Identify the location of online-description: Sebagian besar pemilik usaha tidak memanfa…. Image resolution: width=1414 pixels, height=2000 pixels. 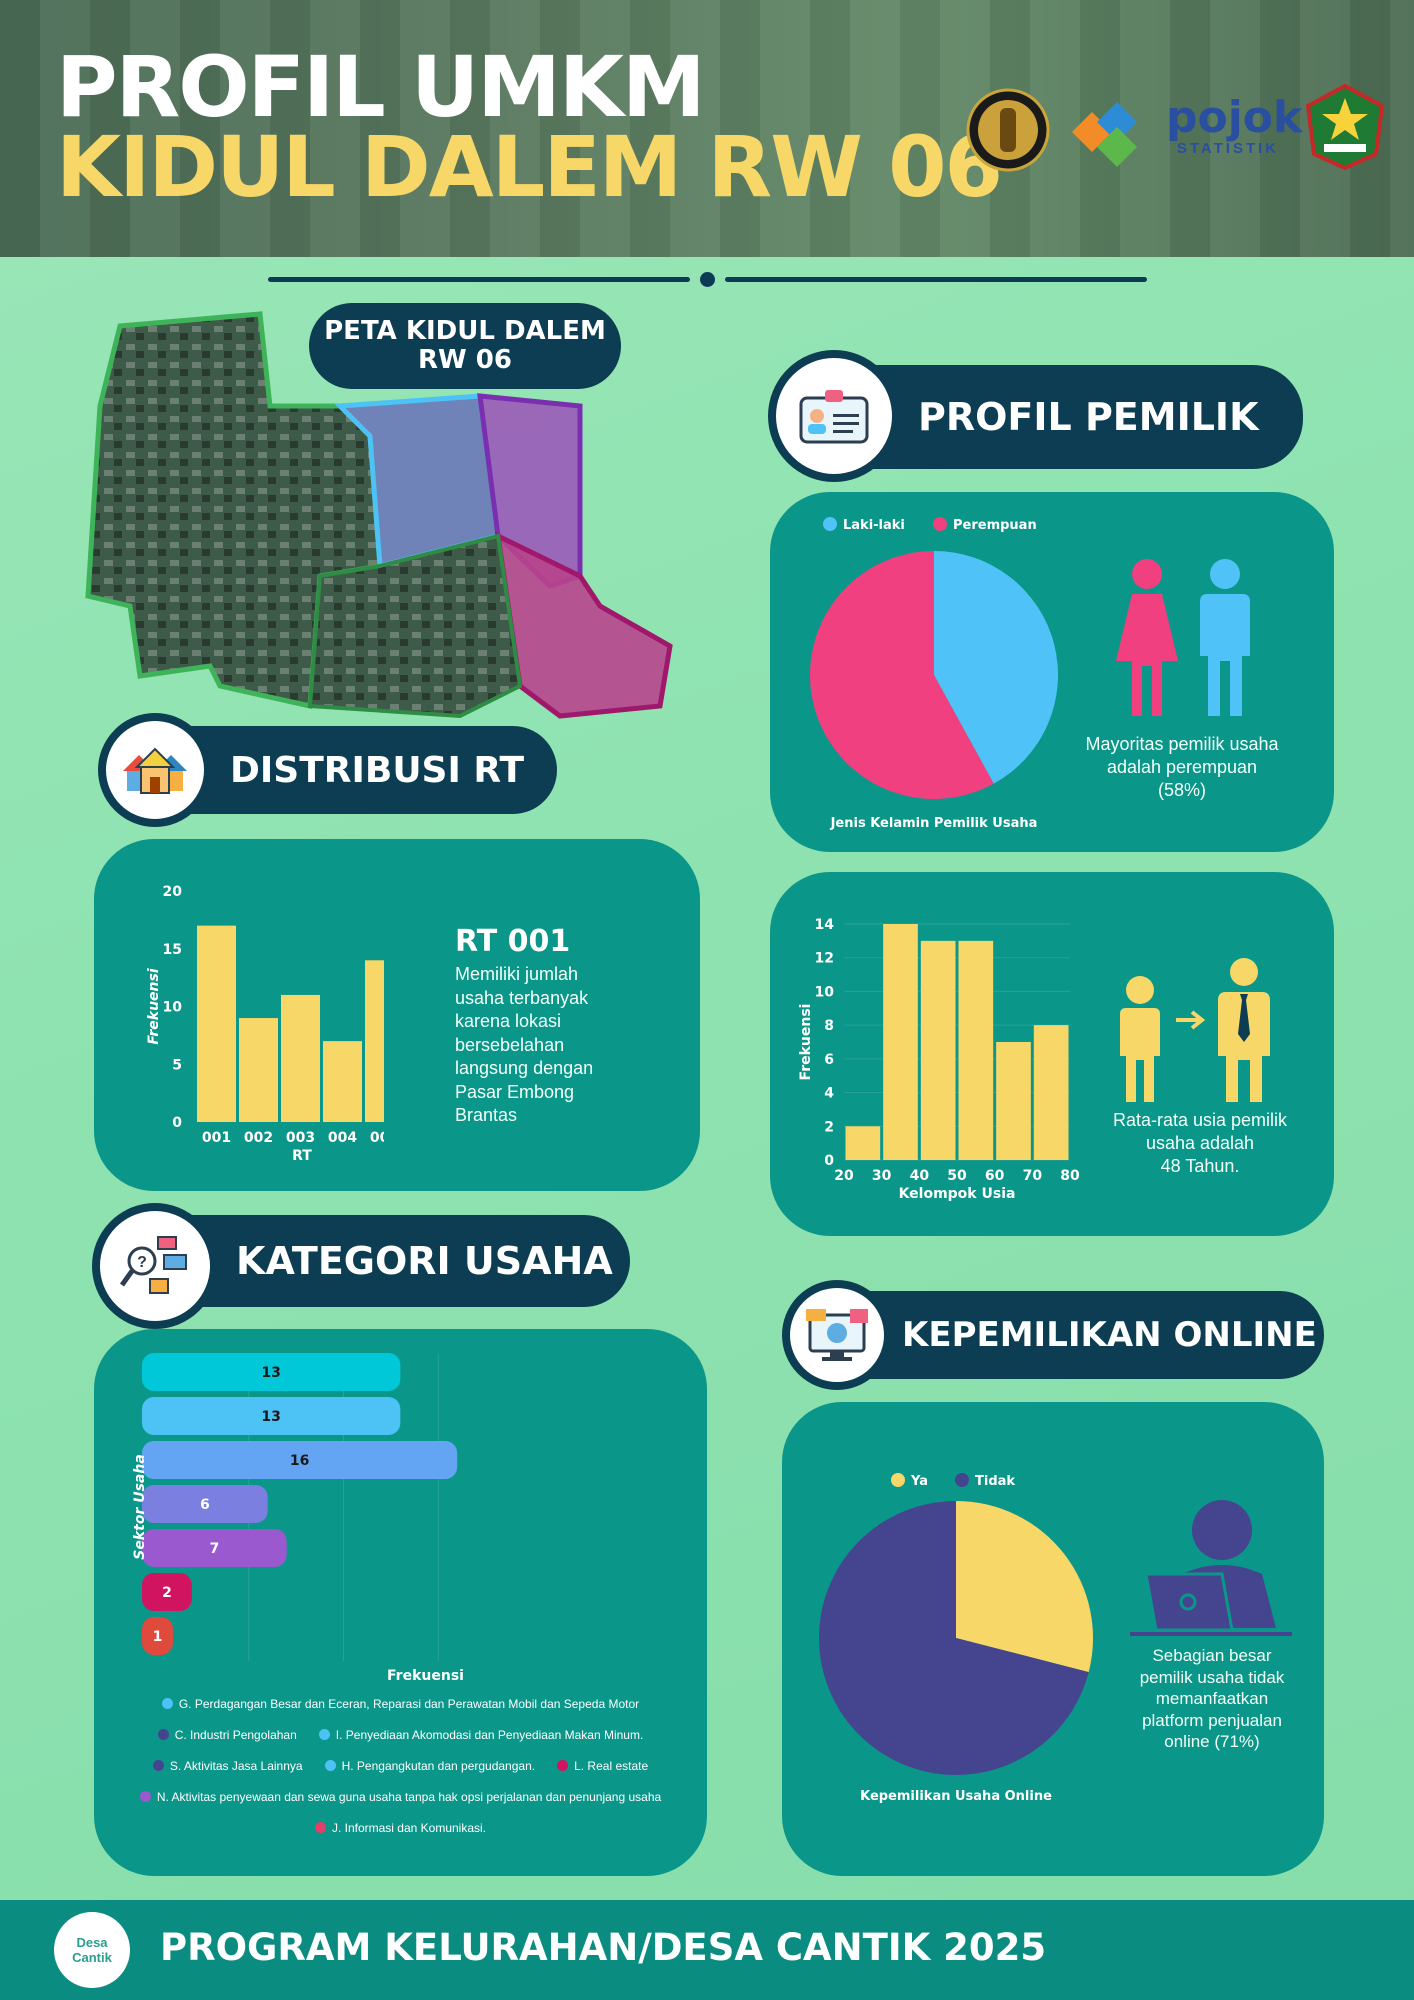
(1212, 1699).